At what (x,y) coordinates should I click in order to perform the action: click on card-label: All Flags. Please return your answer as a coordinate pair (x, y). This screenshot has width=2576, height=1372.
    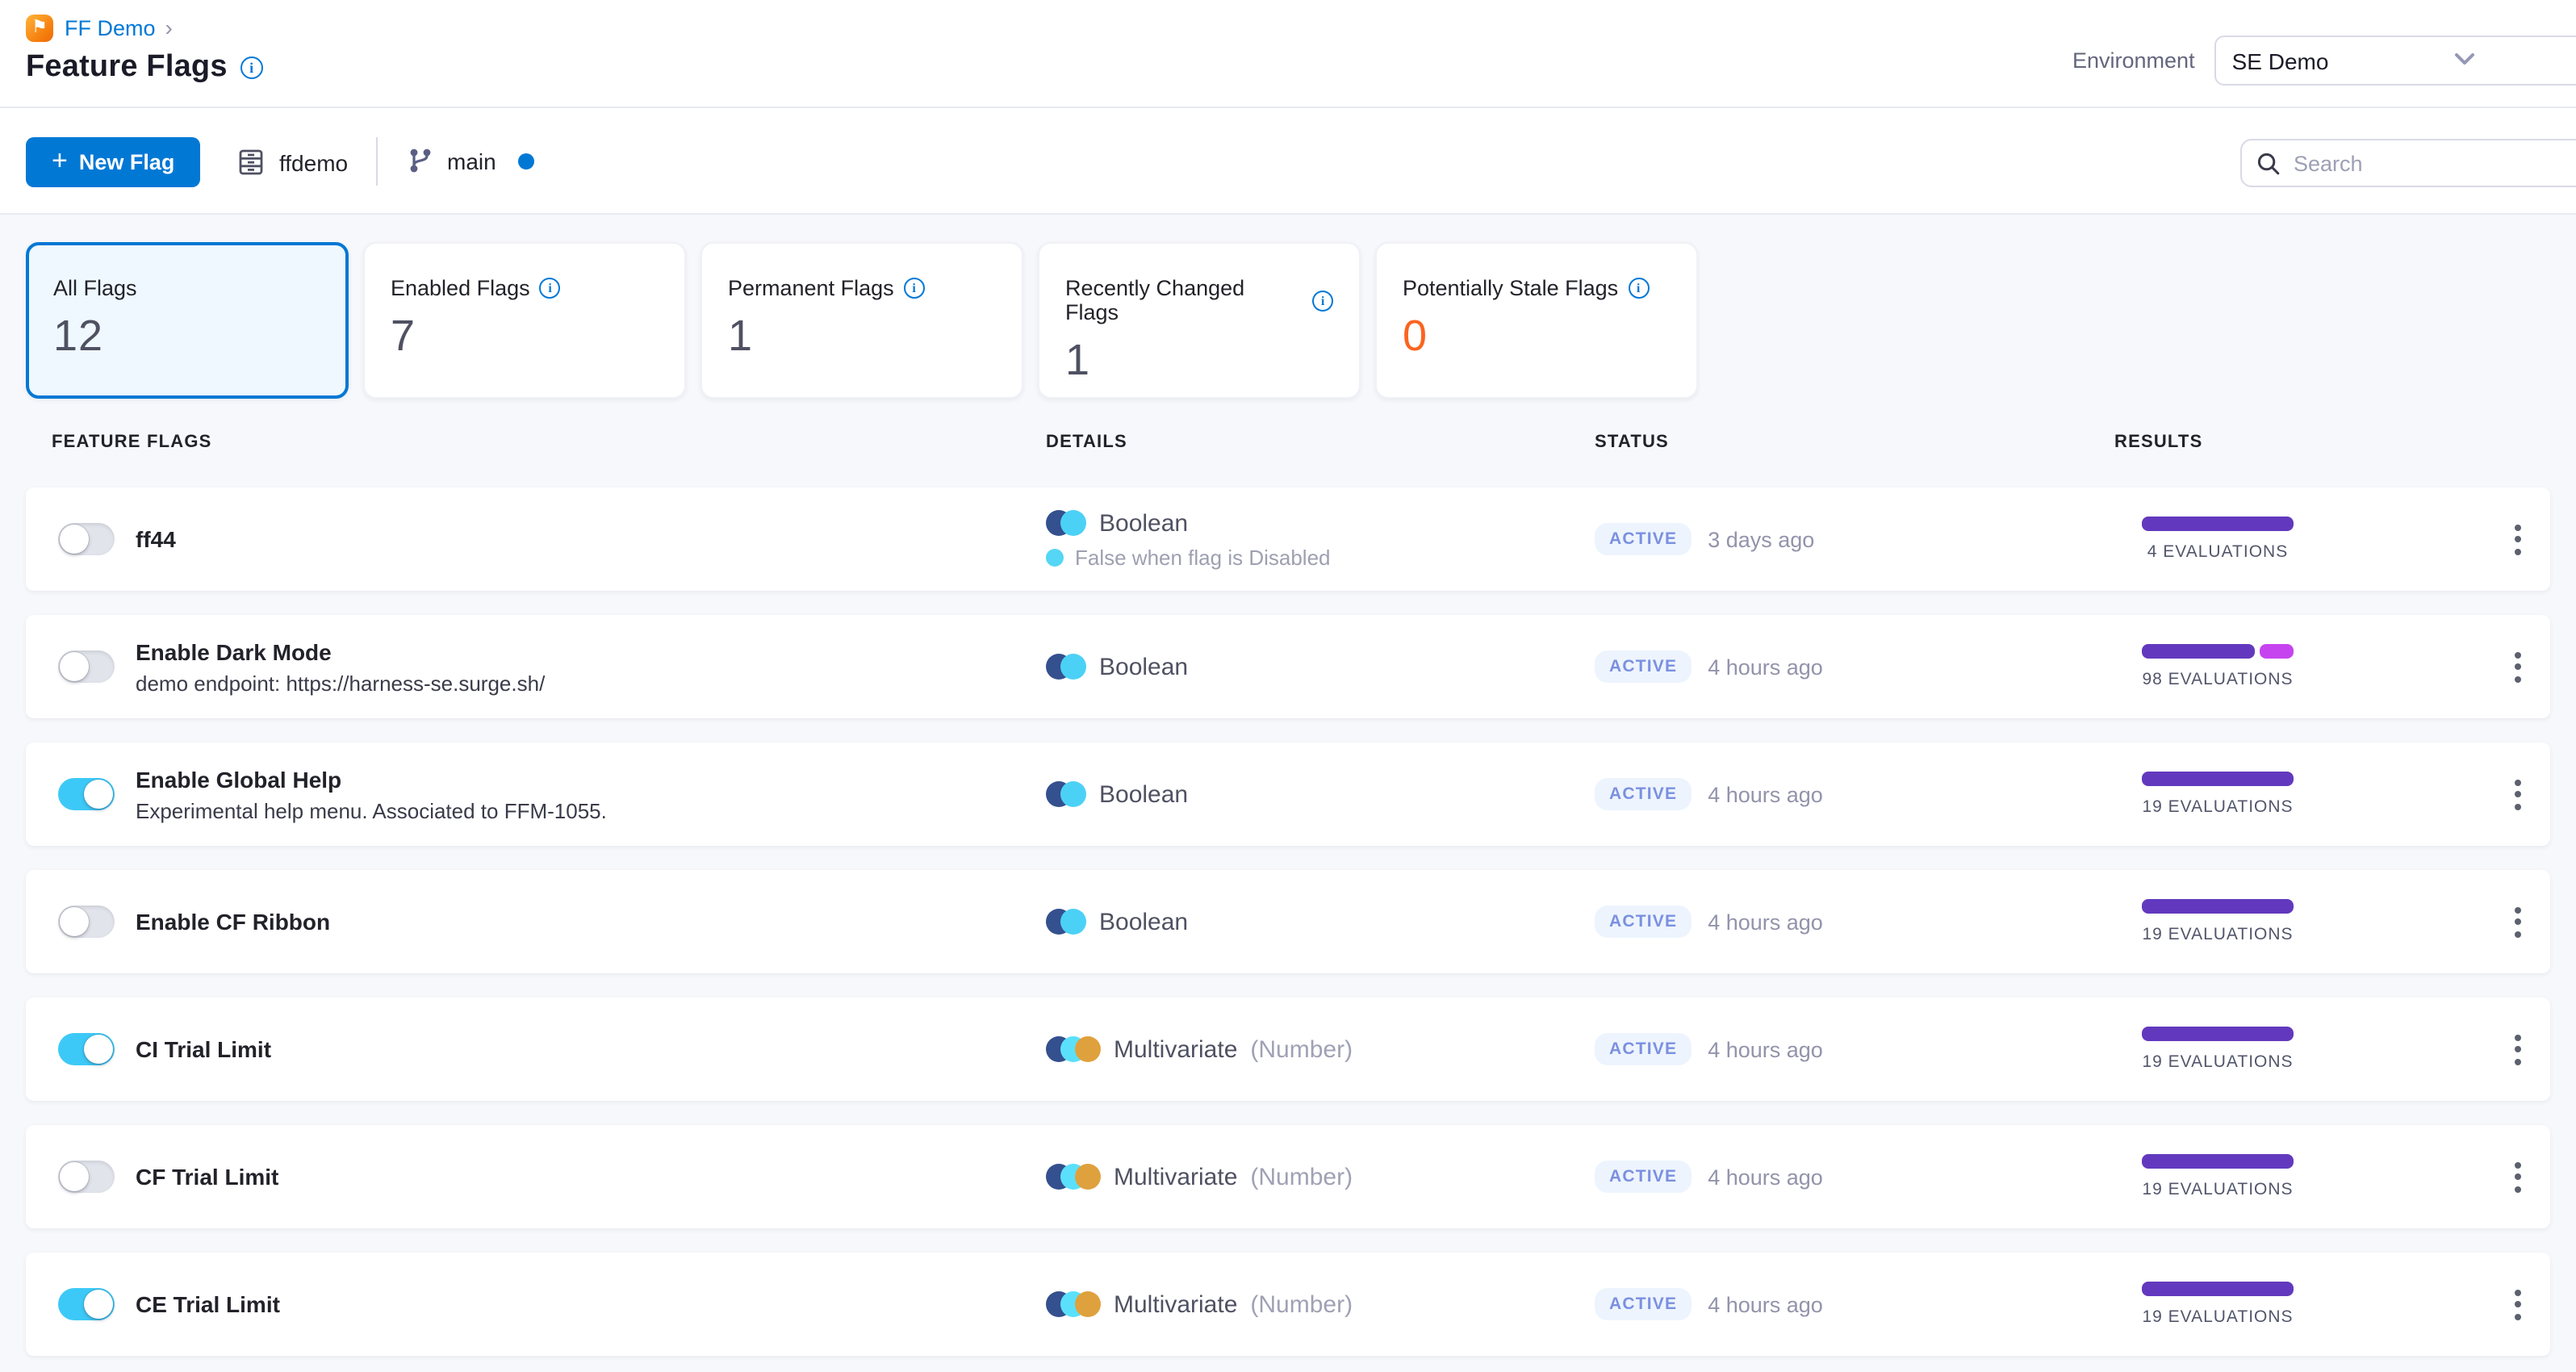
    Looking at the image, I should click on (95, 288).